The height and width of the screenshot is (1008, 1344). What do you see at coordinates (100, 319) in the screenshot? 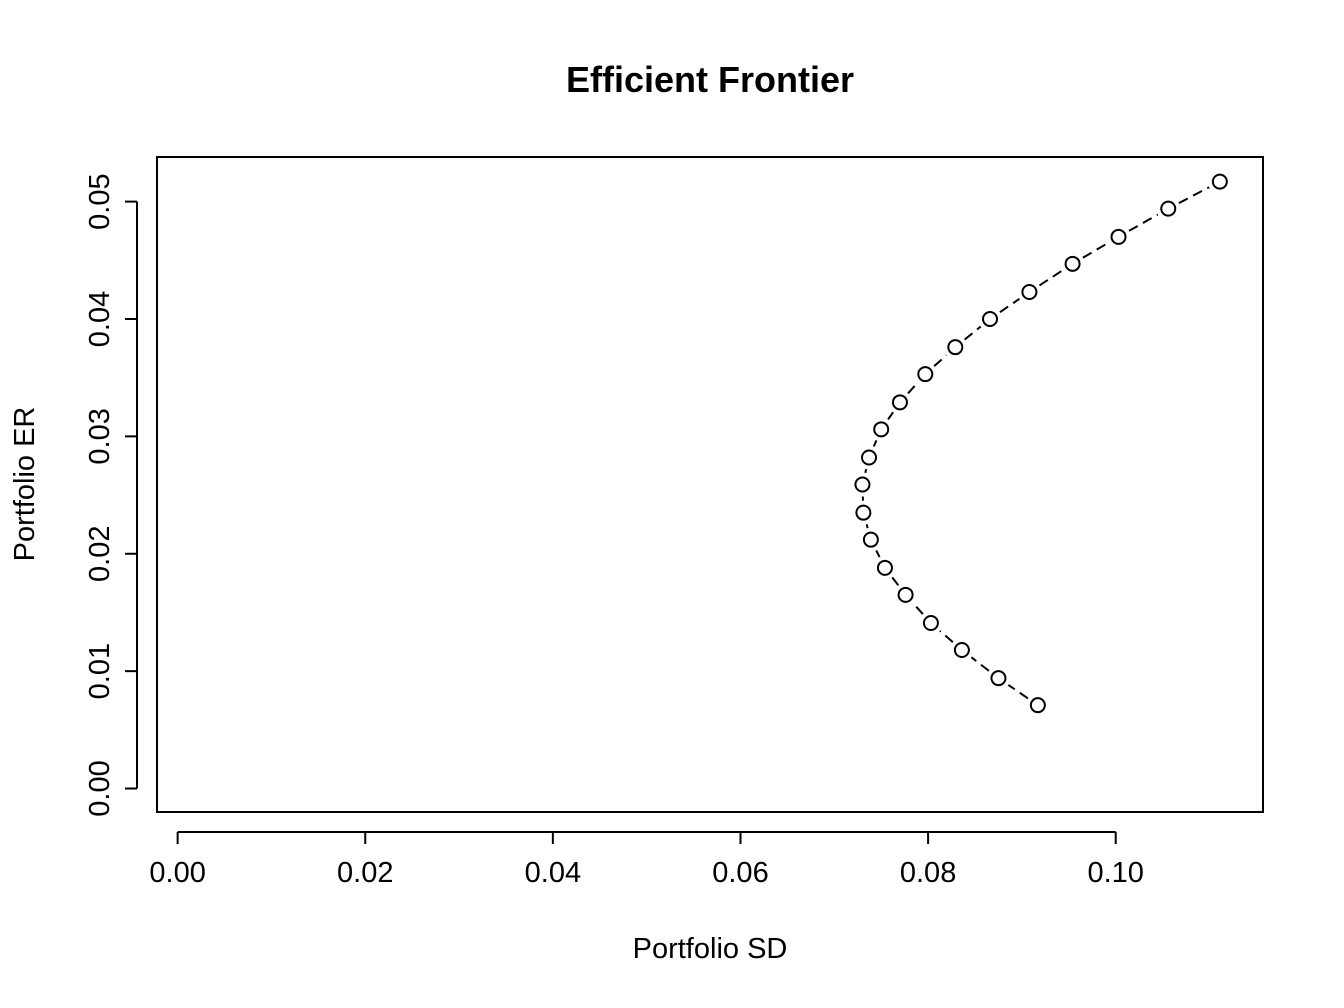
I see `y-tick-label: 0.04` at bounding box center [100, 319].